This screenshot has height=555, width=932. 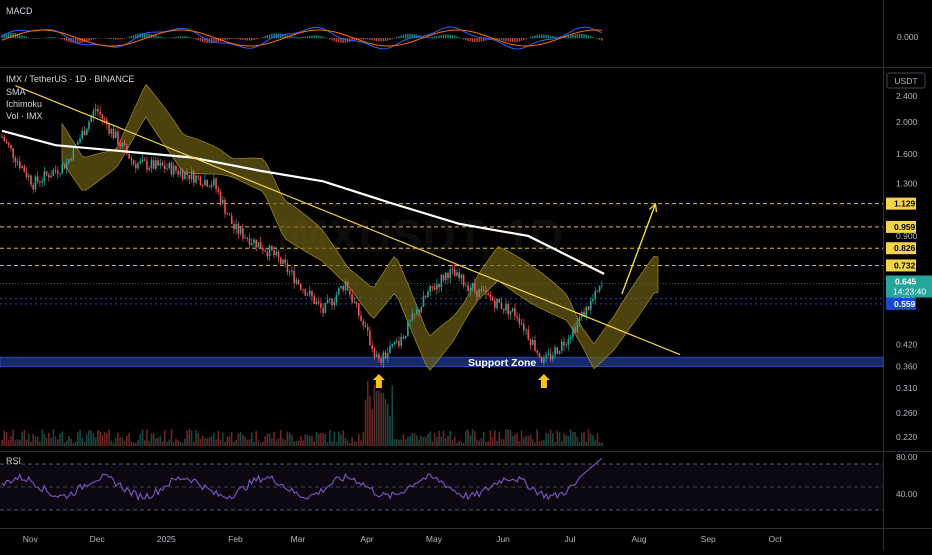 What do you see at coordinates (907, 367) in the screenshot?
I see `price-tick: 0.360` at bounding box center [907, 367].